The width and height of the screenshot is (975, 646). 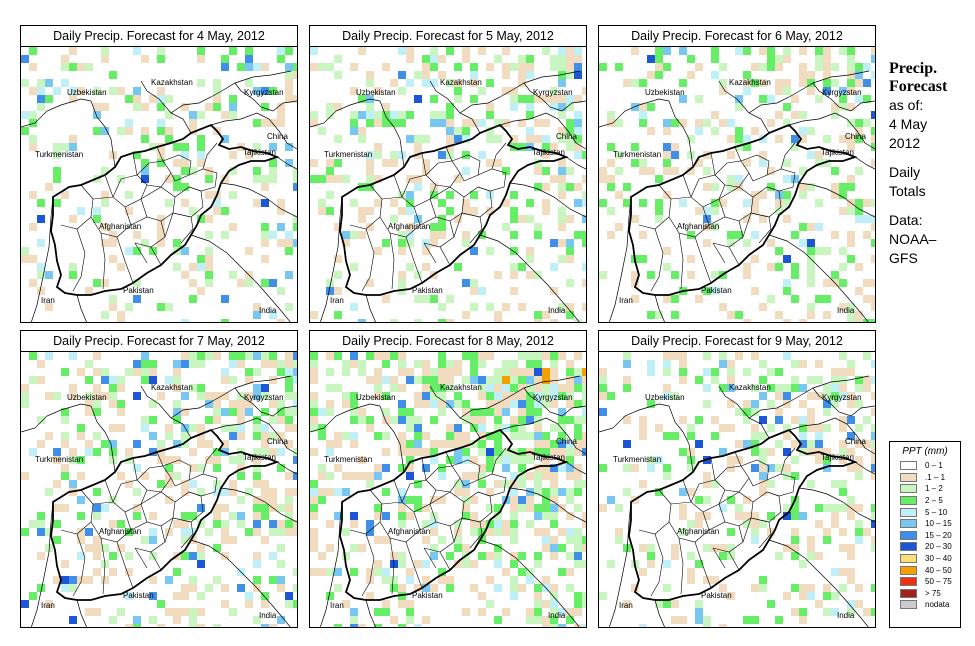 I want to click on precip-cells, so click(x=159, y=489).